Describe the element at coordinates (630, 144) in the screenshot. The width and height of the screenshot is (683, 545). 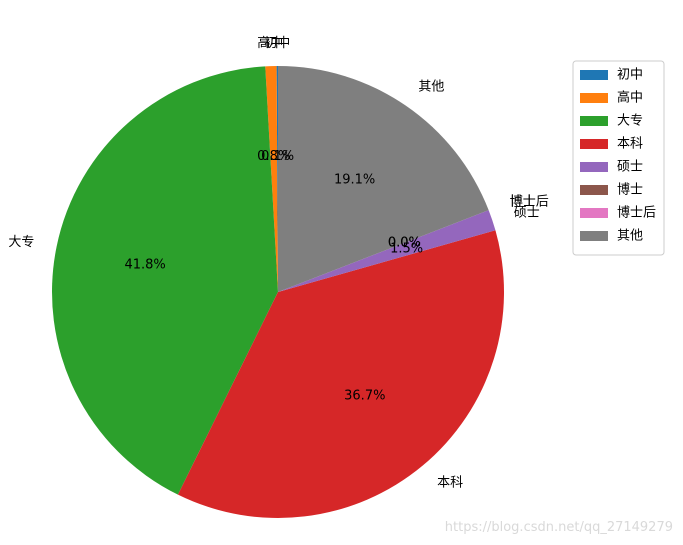
I see `legend-label: 本科` at that location.